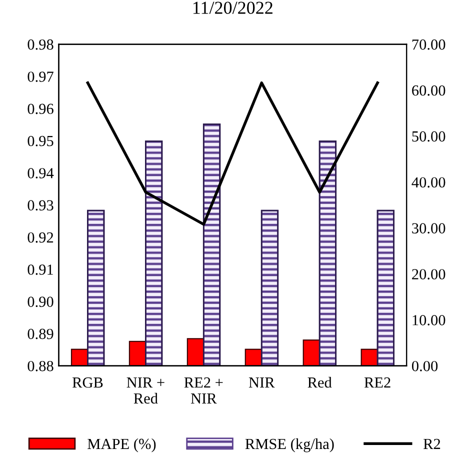 This screenshot has height=466, width=470. Describe the element at coordinates (122, 445) in the screenshot. I see `legend-label: MAPE (%)` at that location.